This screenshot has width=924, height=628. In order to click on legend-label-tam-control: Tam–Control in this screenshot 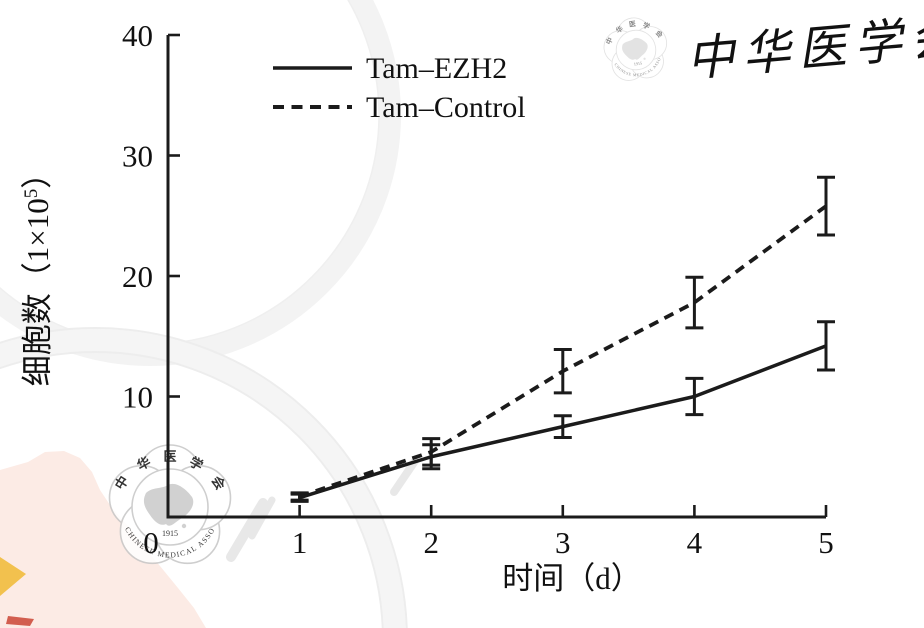, I will do `click(446, 107)`.